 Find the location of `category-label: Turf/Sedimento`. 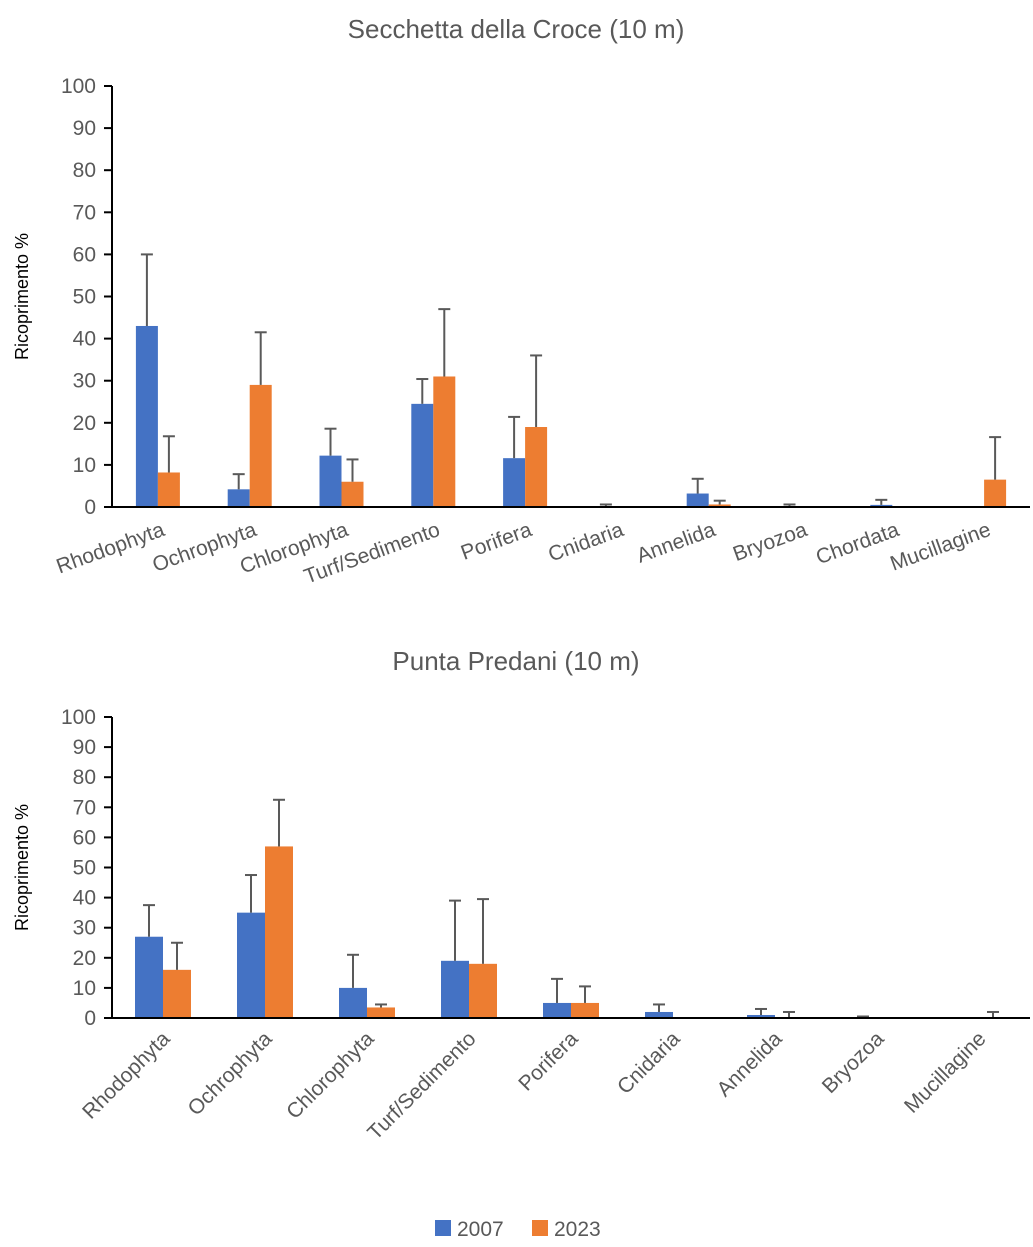

category-label: Turf/Sedimento is located at coordinates (421, 1085).